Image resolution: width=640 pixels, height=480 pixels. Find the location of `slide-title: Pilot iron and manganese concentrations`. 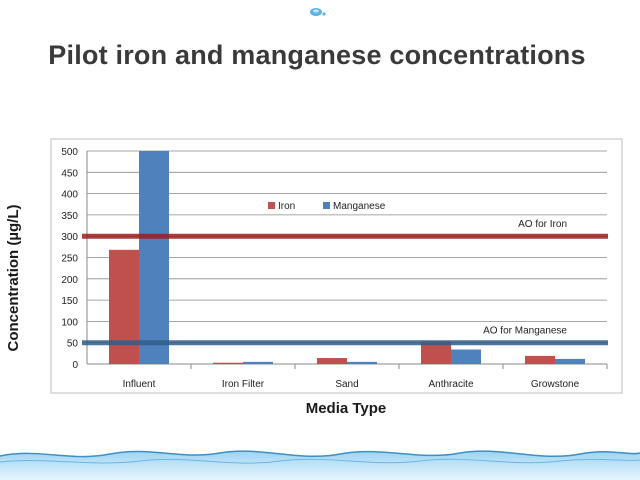

slide-title: Pilot iron and manganese concentrations is located at coordinates (317, 55).